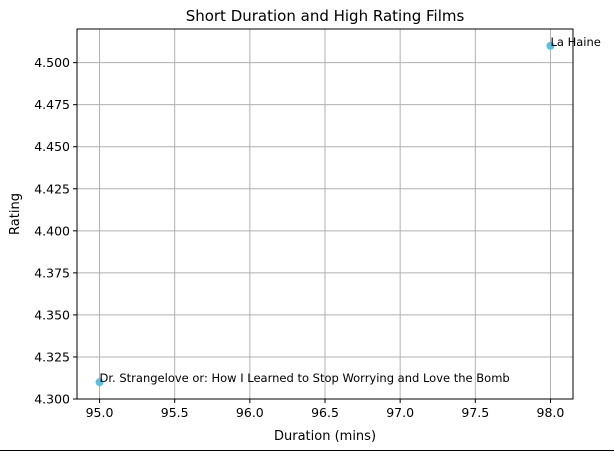 This screenshot has width=614, height=453. What do you see at coordinates (52, 188) in the screenshot?
I see `y-tick-label: 4.425` at bounding box center [52, 188].